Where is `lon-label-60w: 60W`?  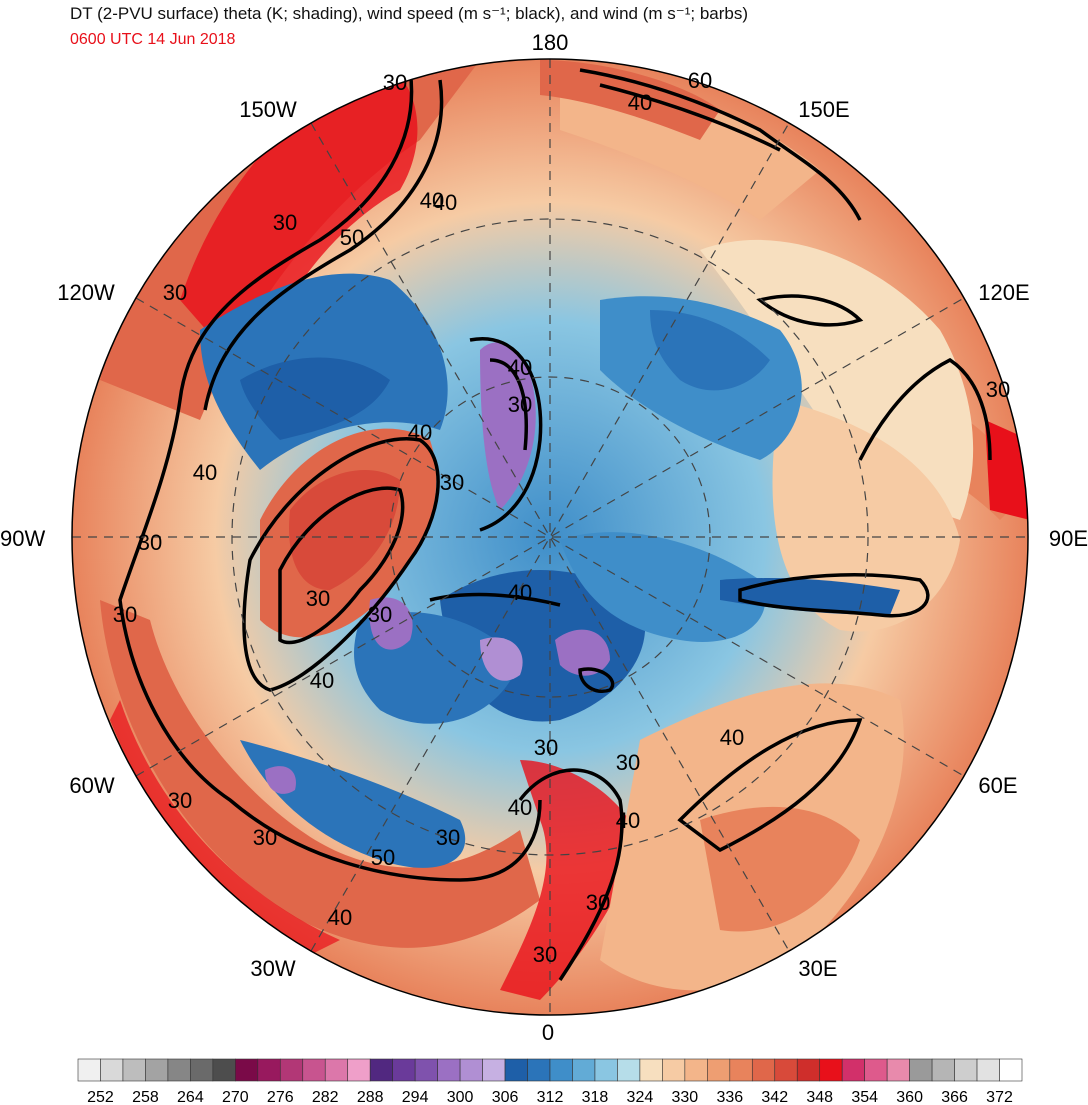
lon-label-60w: 60W is located at coordinates (91, 785).